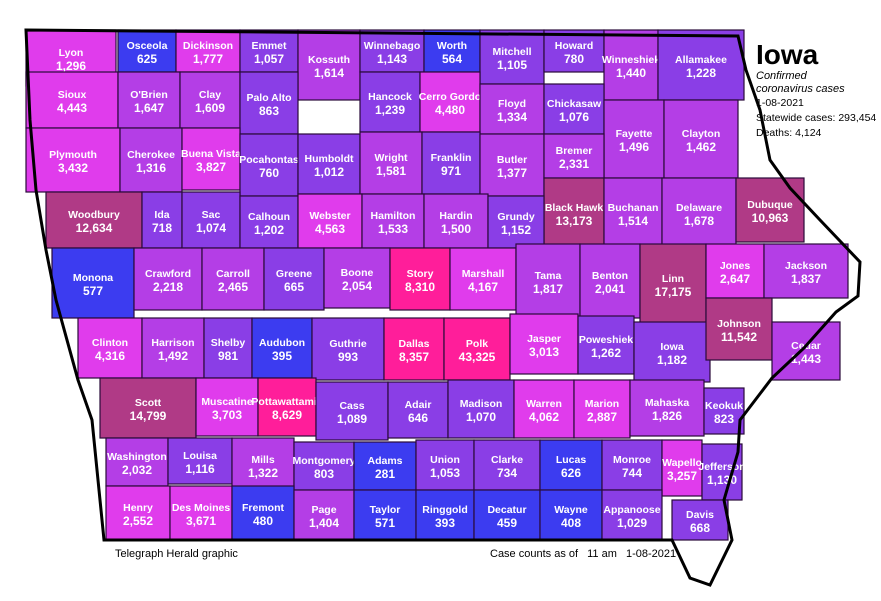 The width and height of the screenshot is (881, 601). I want to click on county-name: Scott, so click(148, 403).